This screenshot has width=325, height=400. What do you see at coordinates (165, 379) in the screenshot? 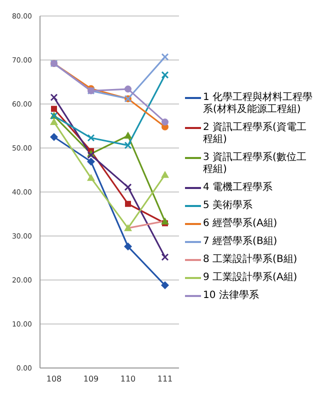
I see `x-tick-label: 111` at bounding box center [165, 379].